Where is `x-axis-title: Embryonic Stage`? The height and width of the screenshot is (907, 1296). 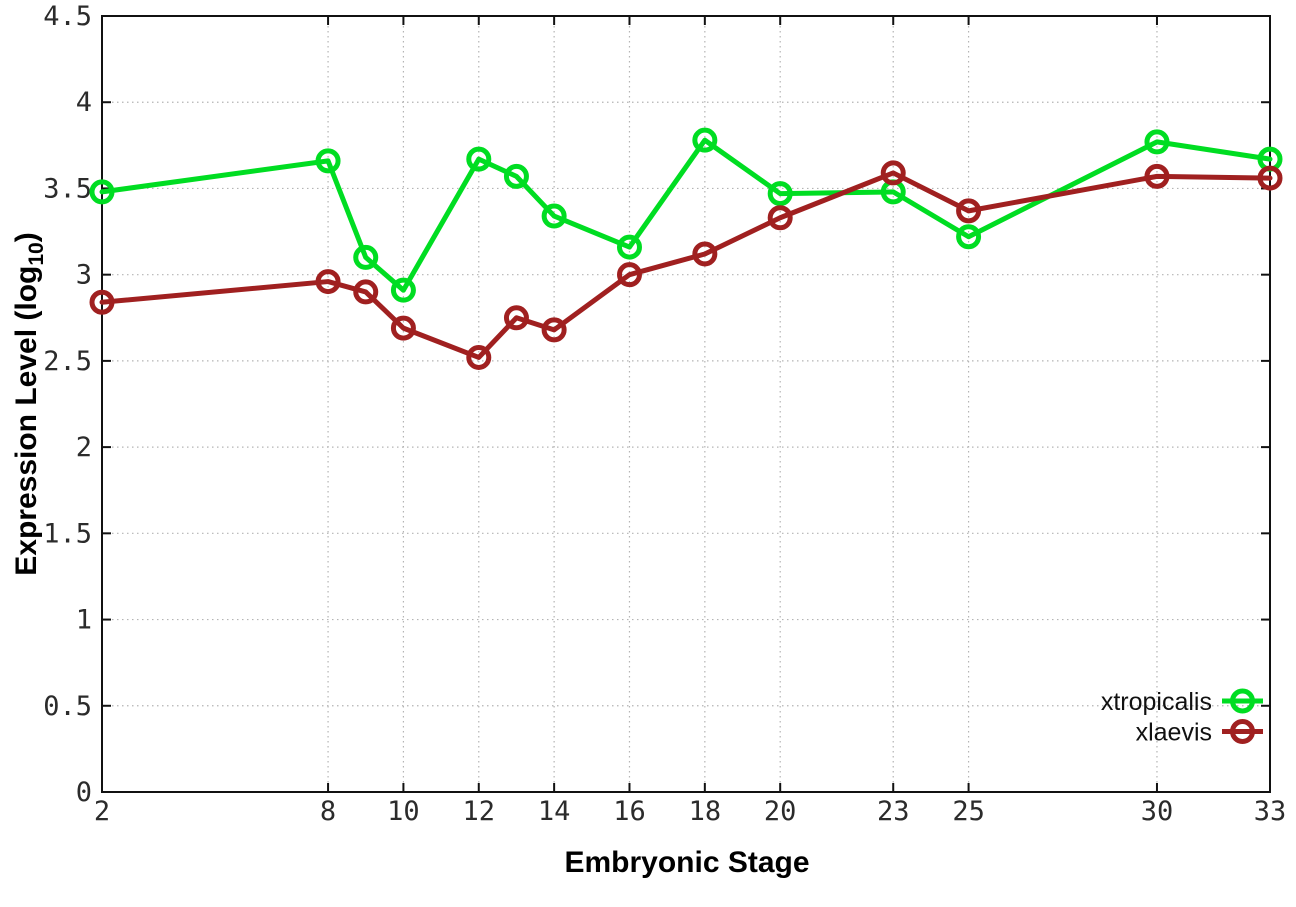 x-axis-title: Embryonic Stage is located at coordinates (687, 862).